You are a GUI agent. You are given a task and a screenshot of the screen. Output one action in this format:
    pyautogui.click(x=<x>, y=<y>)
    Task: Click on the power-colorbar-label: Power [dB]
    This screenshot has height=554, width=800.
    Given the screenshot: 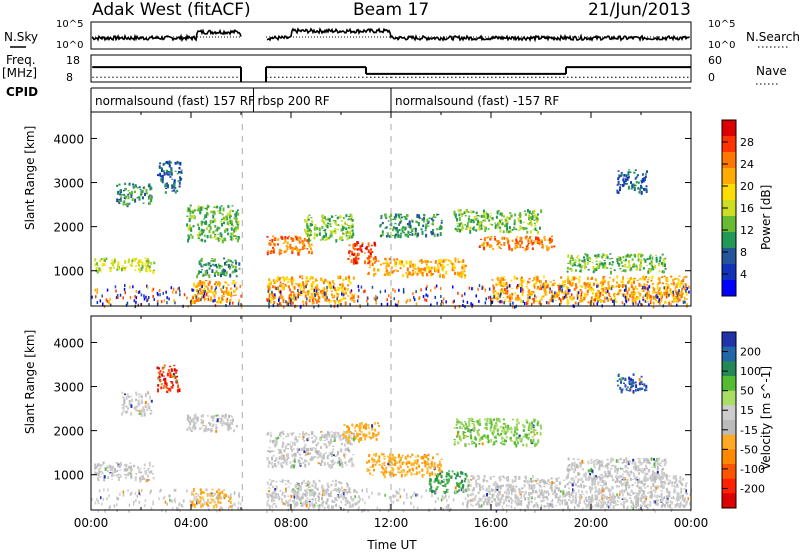 What is the action you would take?
    pyautogui.click(x=766, y=217)
    